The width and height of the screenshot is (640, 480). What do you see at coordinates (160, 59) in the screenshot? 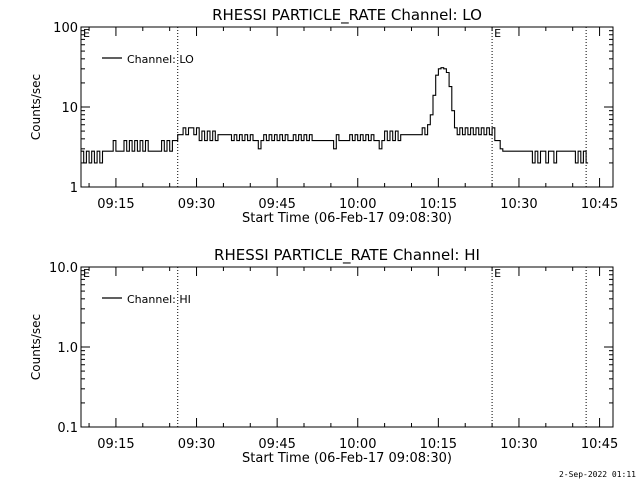
I see `legend-label: Channel: LO` at bounding box center [160, 59].